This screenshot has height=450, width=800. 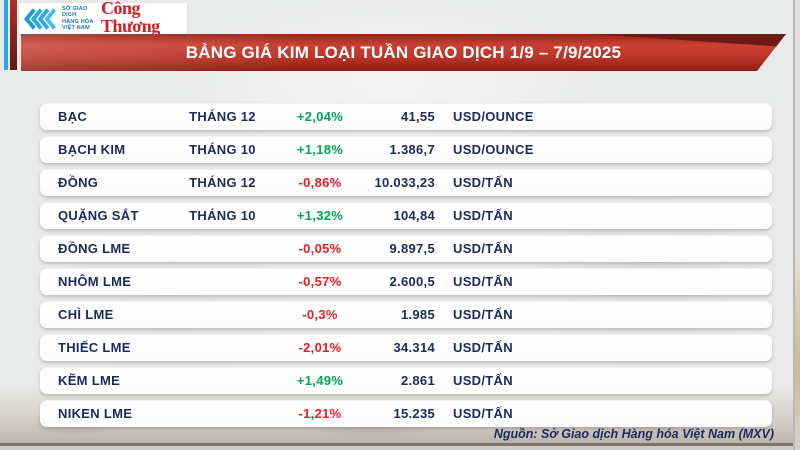 What do you see at coordinates (13, 35) in the screenshot?
I see `accent-stripe-maroon` at bounding box center [13, 35].